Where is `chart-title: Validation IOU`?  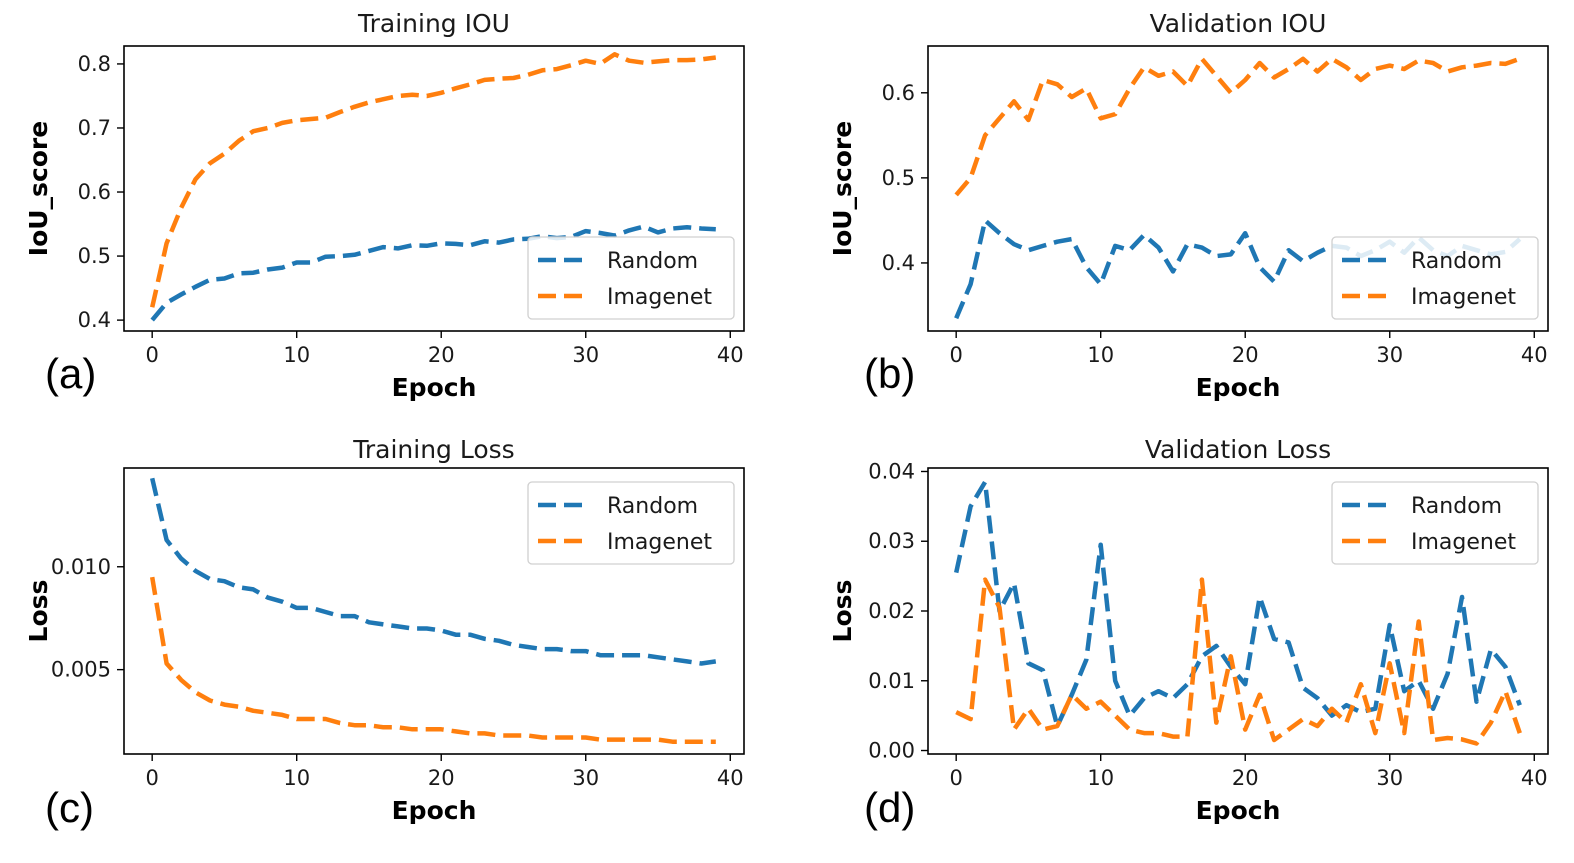 chart-title: Validation IOU is located at coordinates (1238, 23).